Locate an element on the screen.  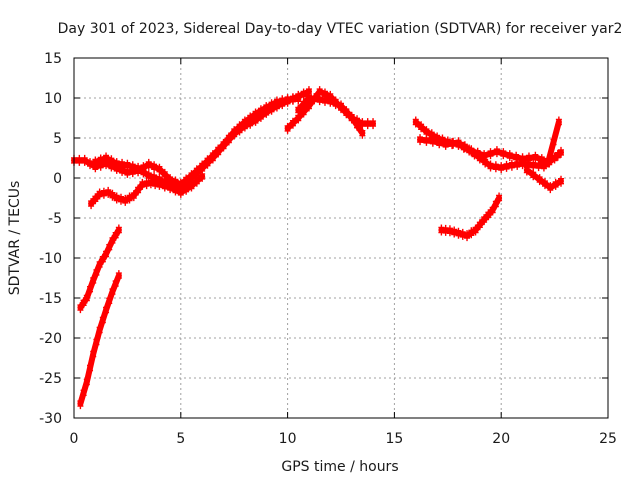
x-tick-label: 10 is located at coordinates (288, 439).